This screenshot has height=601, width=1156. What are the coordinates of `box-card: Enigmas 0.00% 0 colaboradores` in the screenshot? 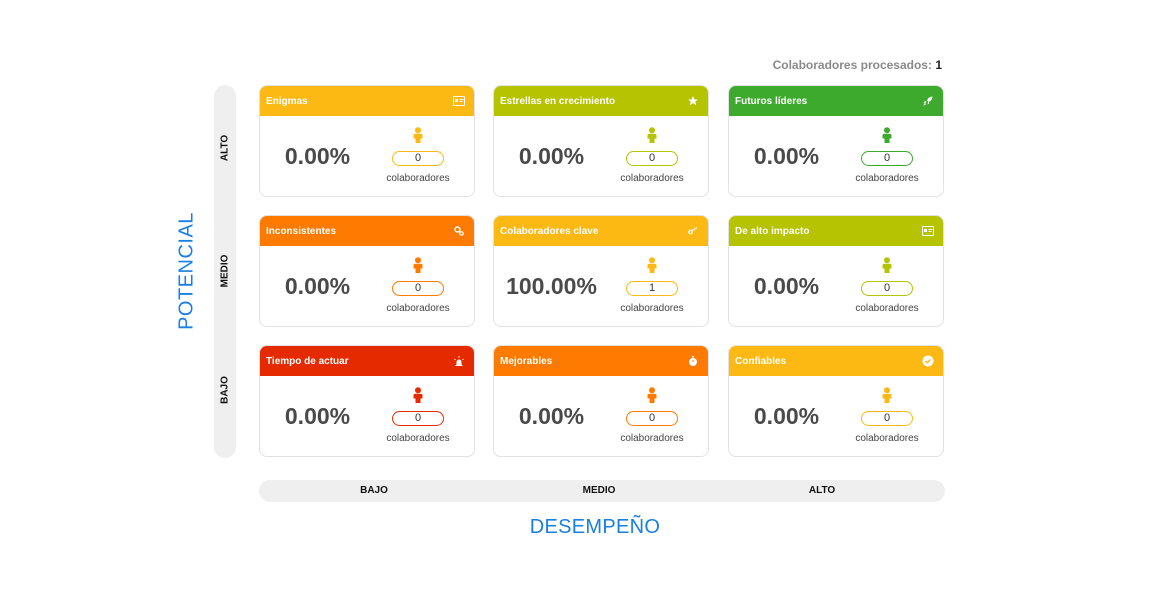 It's located at (367, 141).